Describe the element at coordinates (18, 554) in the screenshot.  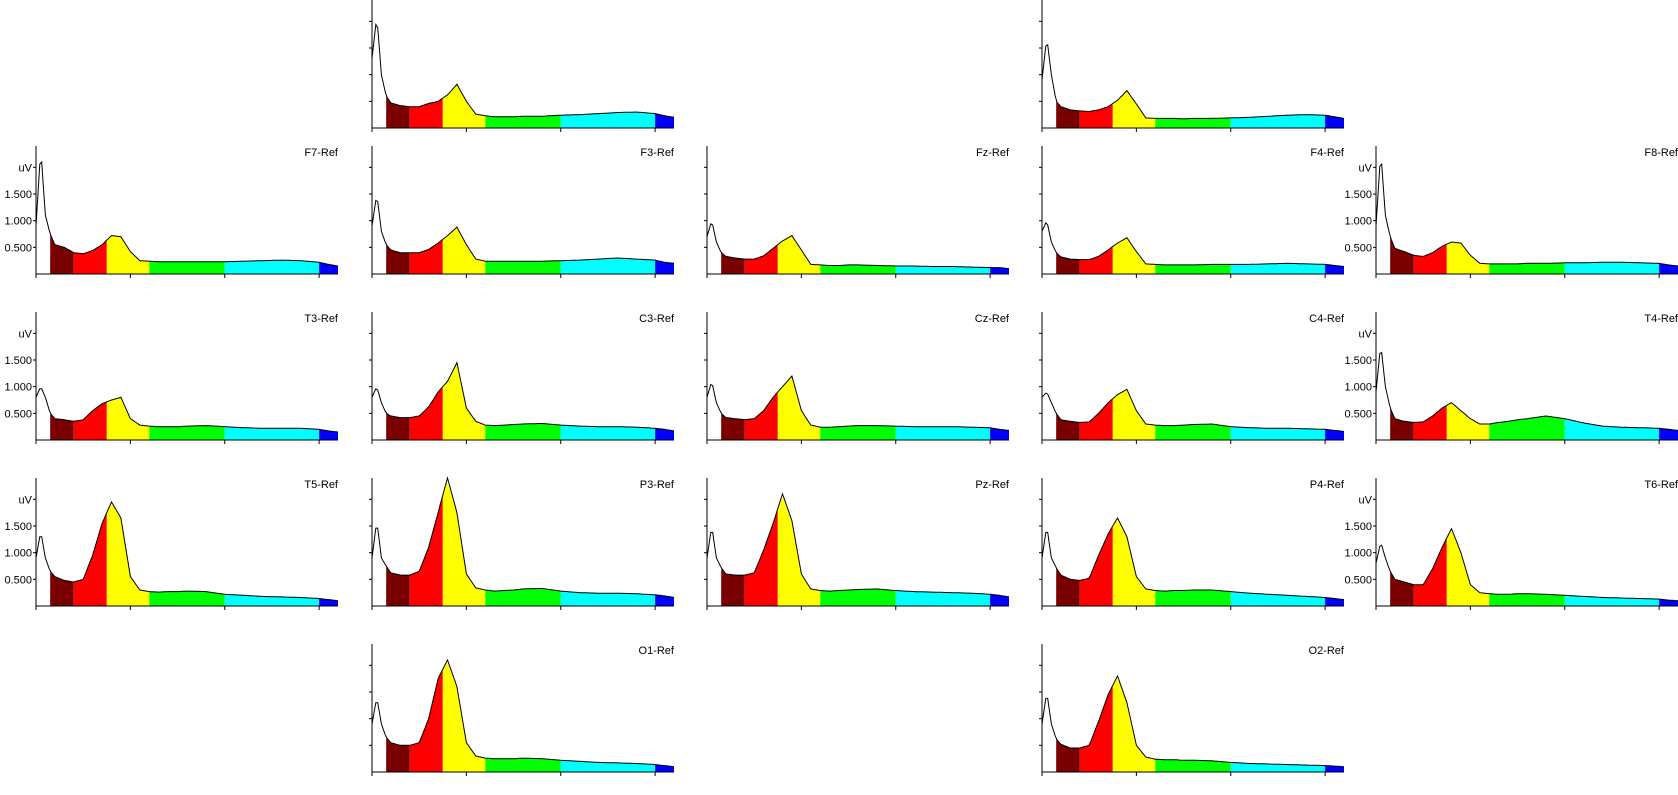
I see `y-tick-label: 1.000` at that location.